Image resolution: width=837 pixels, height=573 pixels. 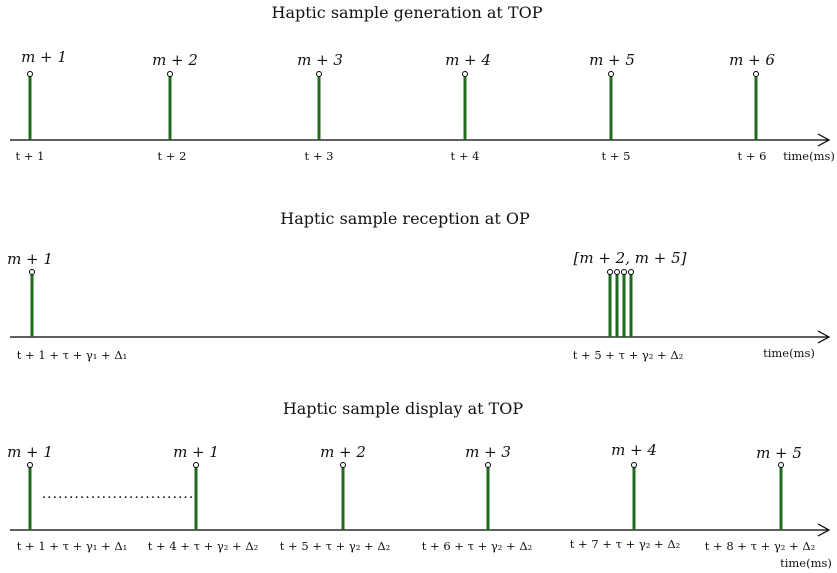 What do you see at coordinates (824, 530) in the screenshot?
I see `panel3-axis-arrowhead` at bounding box center [824, 530].